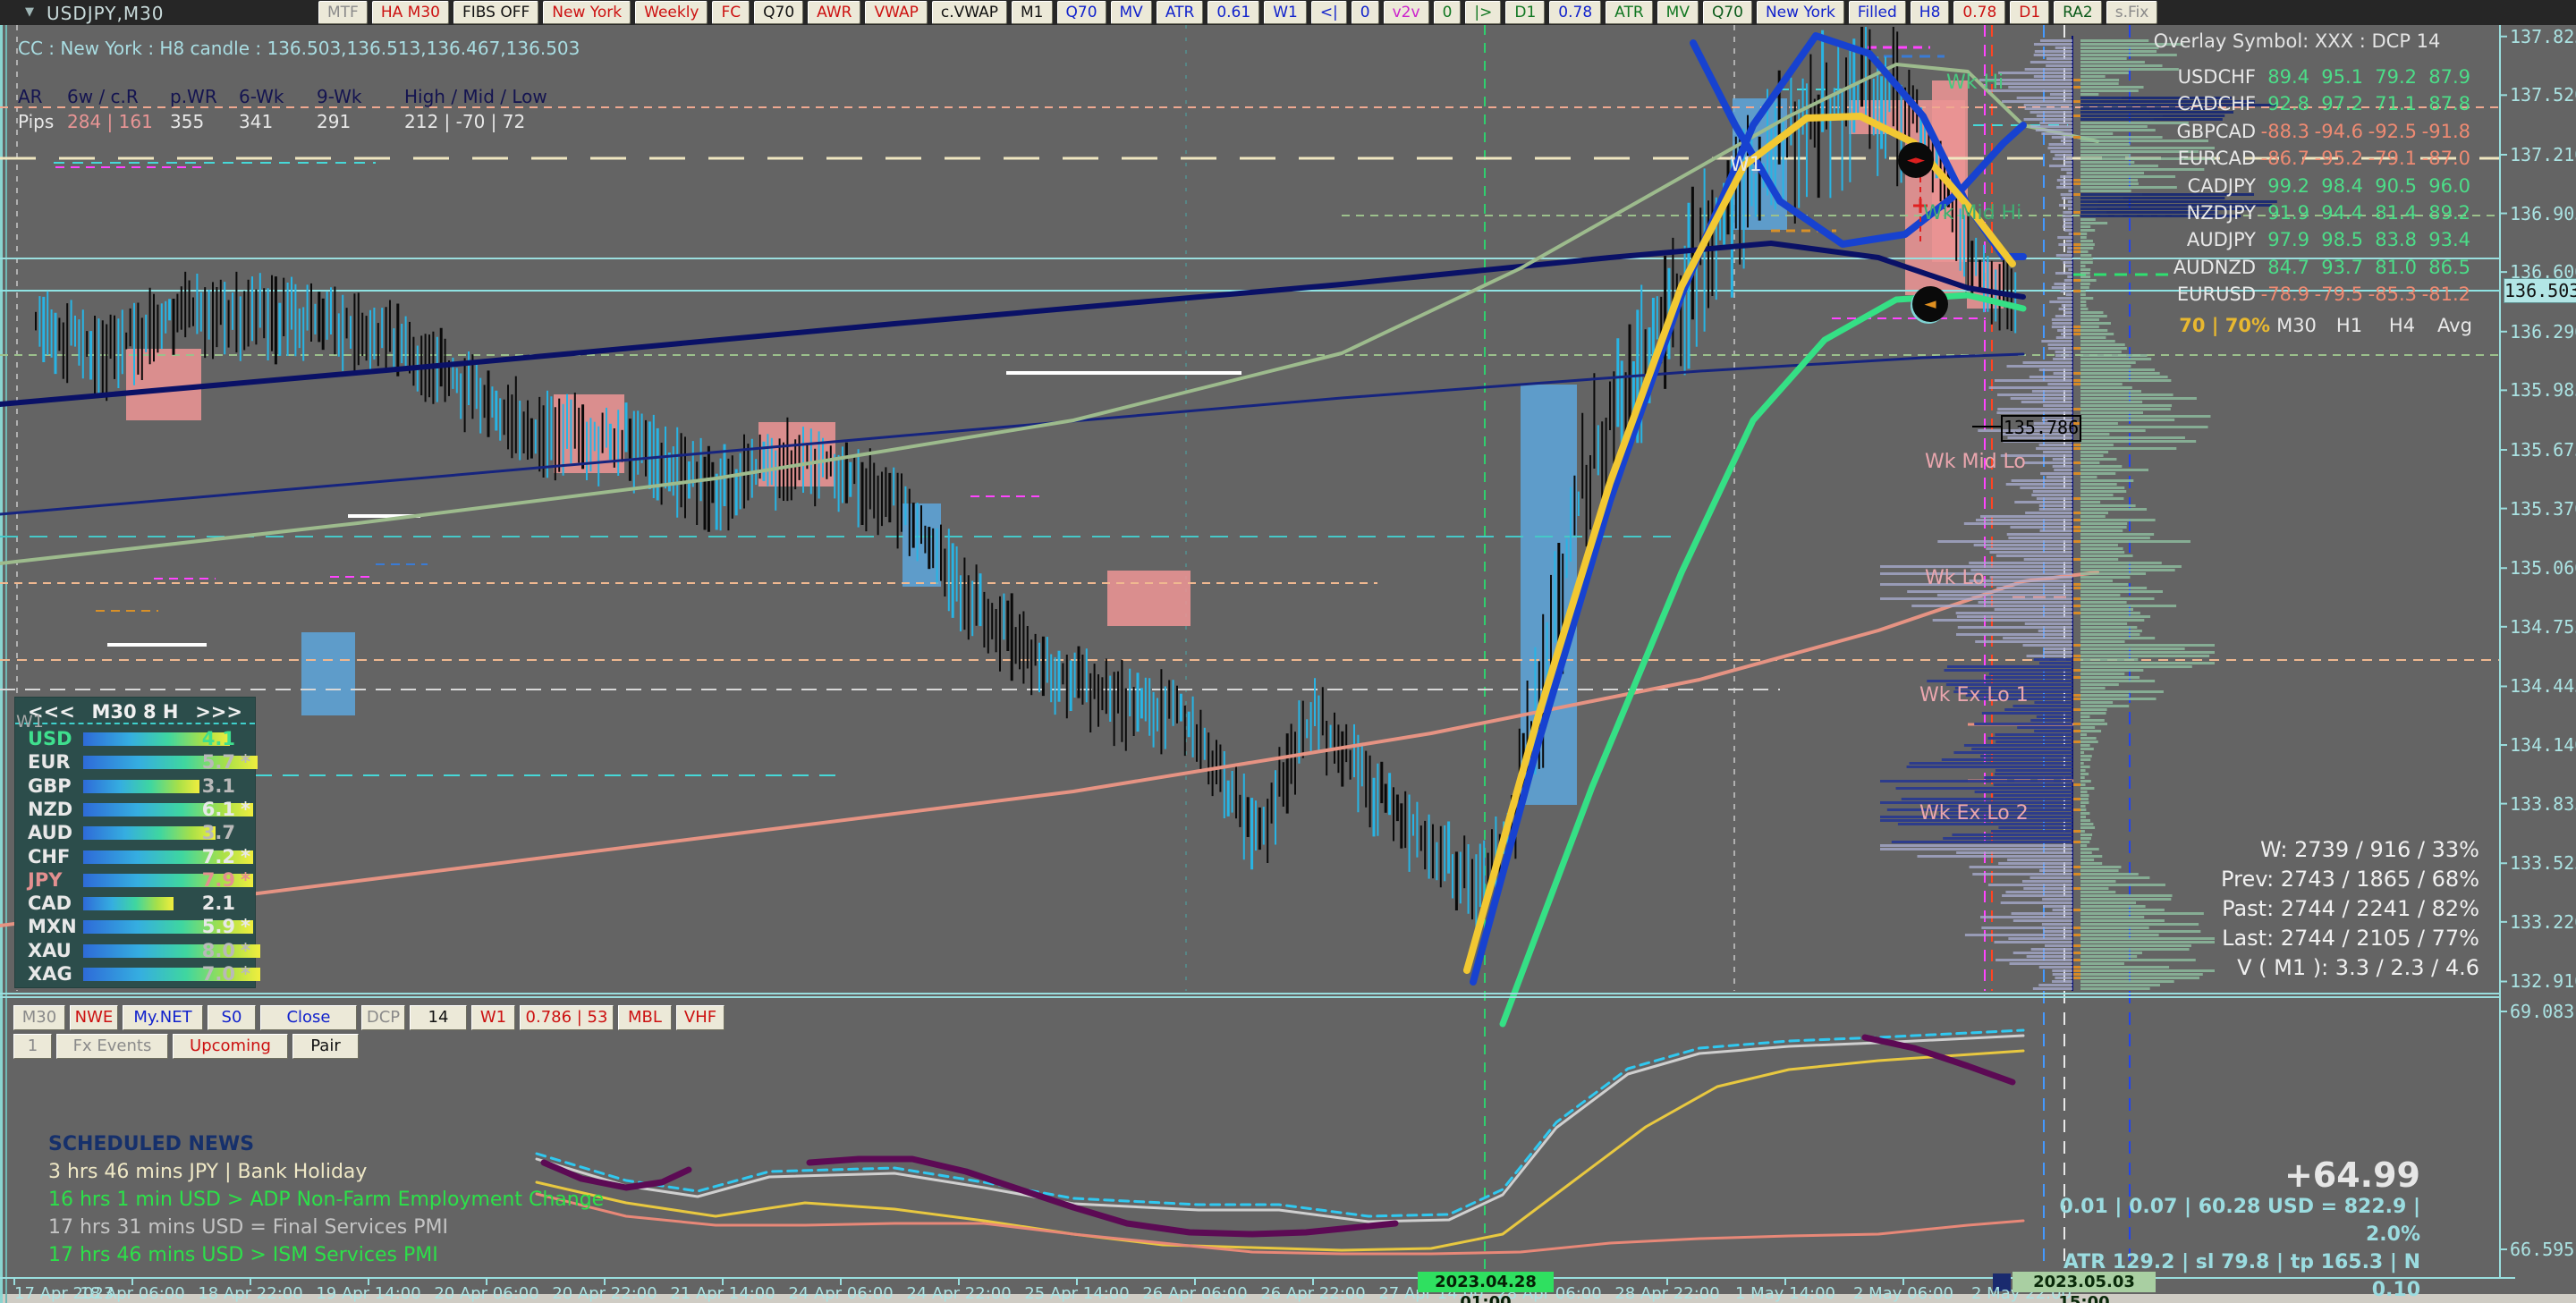 This screenshot has height=1303, width=2576. Describe the element at coordinates (137, 951) in the screenshot. I see `strength-row-xau: XAU 8.0 *` at that location.